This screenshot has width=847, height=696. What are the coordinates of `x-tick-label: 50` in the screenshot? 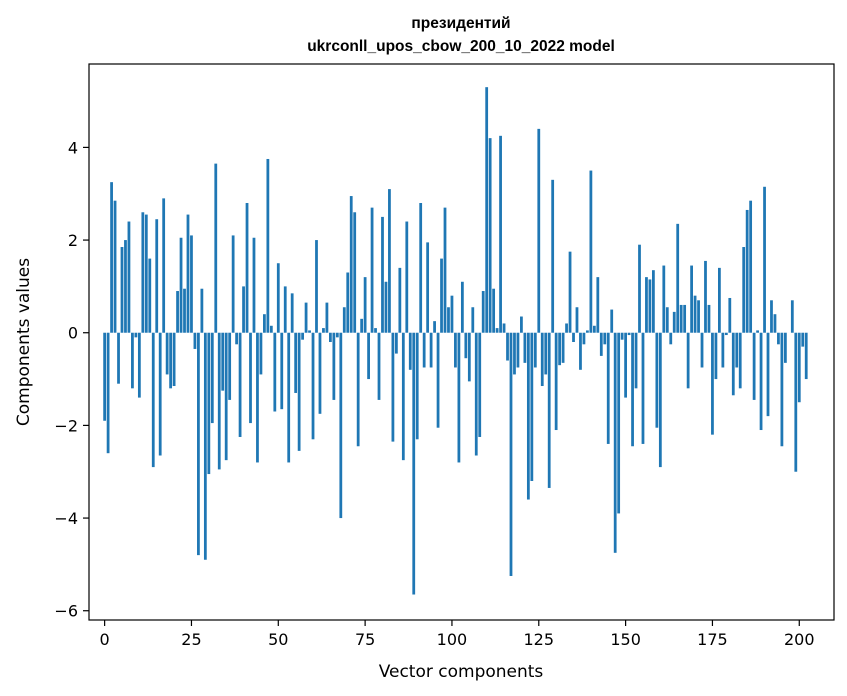 It's located at (278, 639).